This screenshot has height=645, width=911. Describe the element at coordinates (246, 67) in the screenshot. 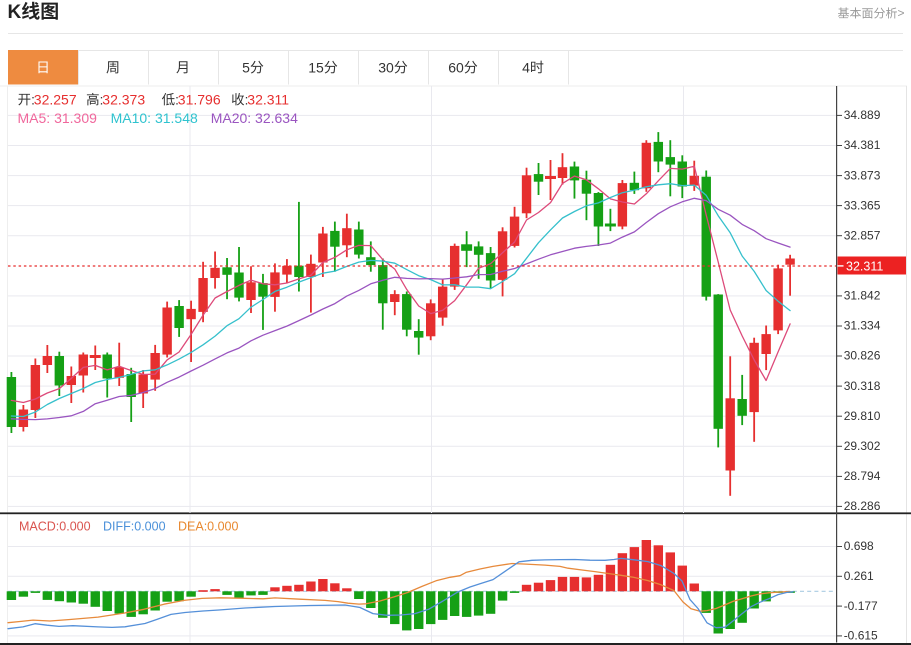

I see `svg-text: 5` at that location.